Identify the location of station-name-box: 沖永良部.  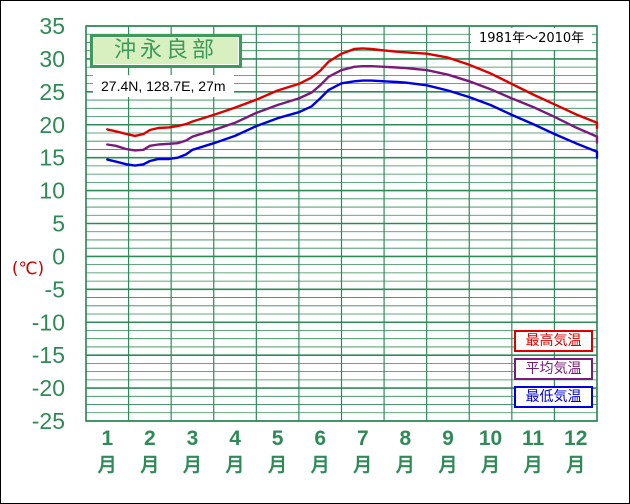
(166, 51).